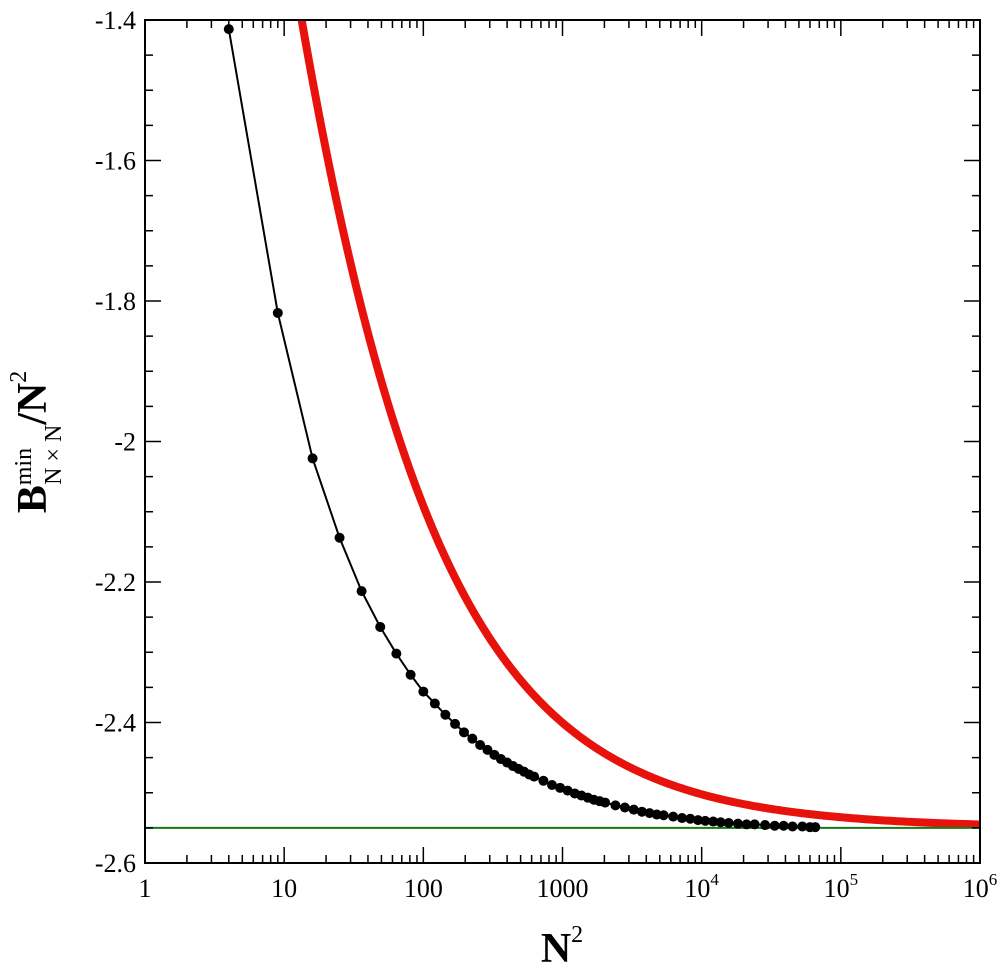 The height and width of the screenshot is (978, 1002). Describe the element at coordinates (36, 442) in the screenshot. I see `y-axis-title: Bmin N × N/N2` at that location.